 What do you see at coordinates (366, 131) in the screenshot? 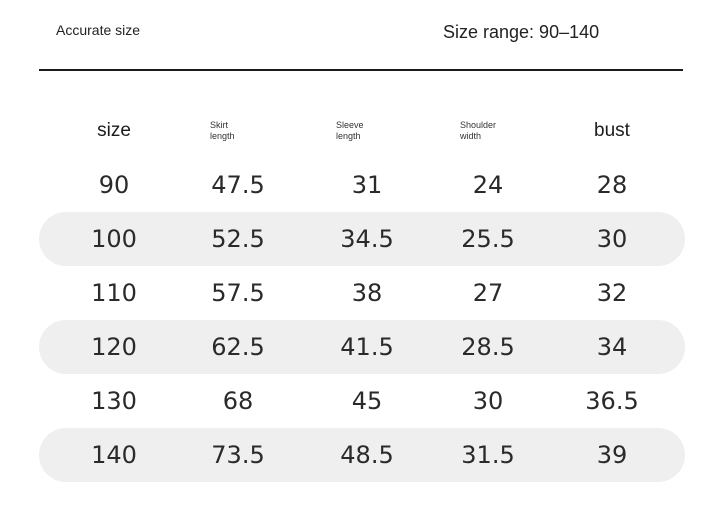
I see `column-header-sleeve-length: Sleeve length` at bounding box center [366, 131].